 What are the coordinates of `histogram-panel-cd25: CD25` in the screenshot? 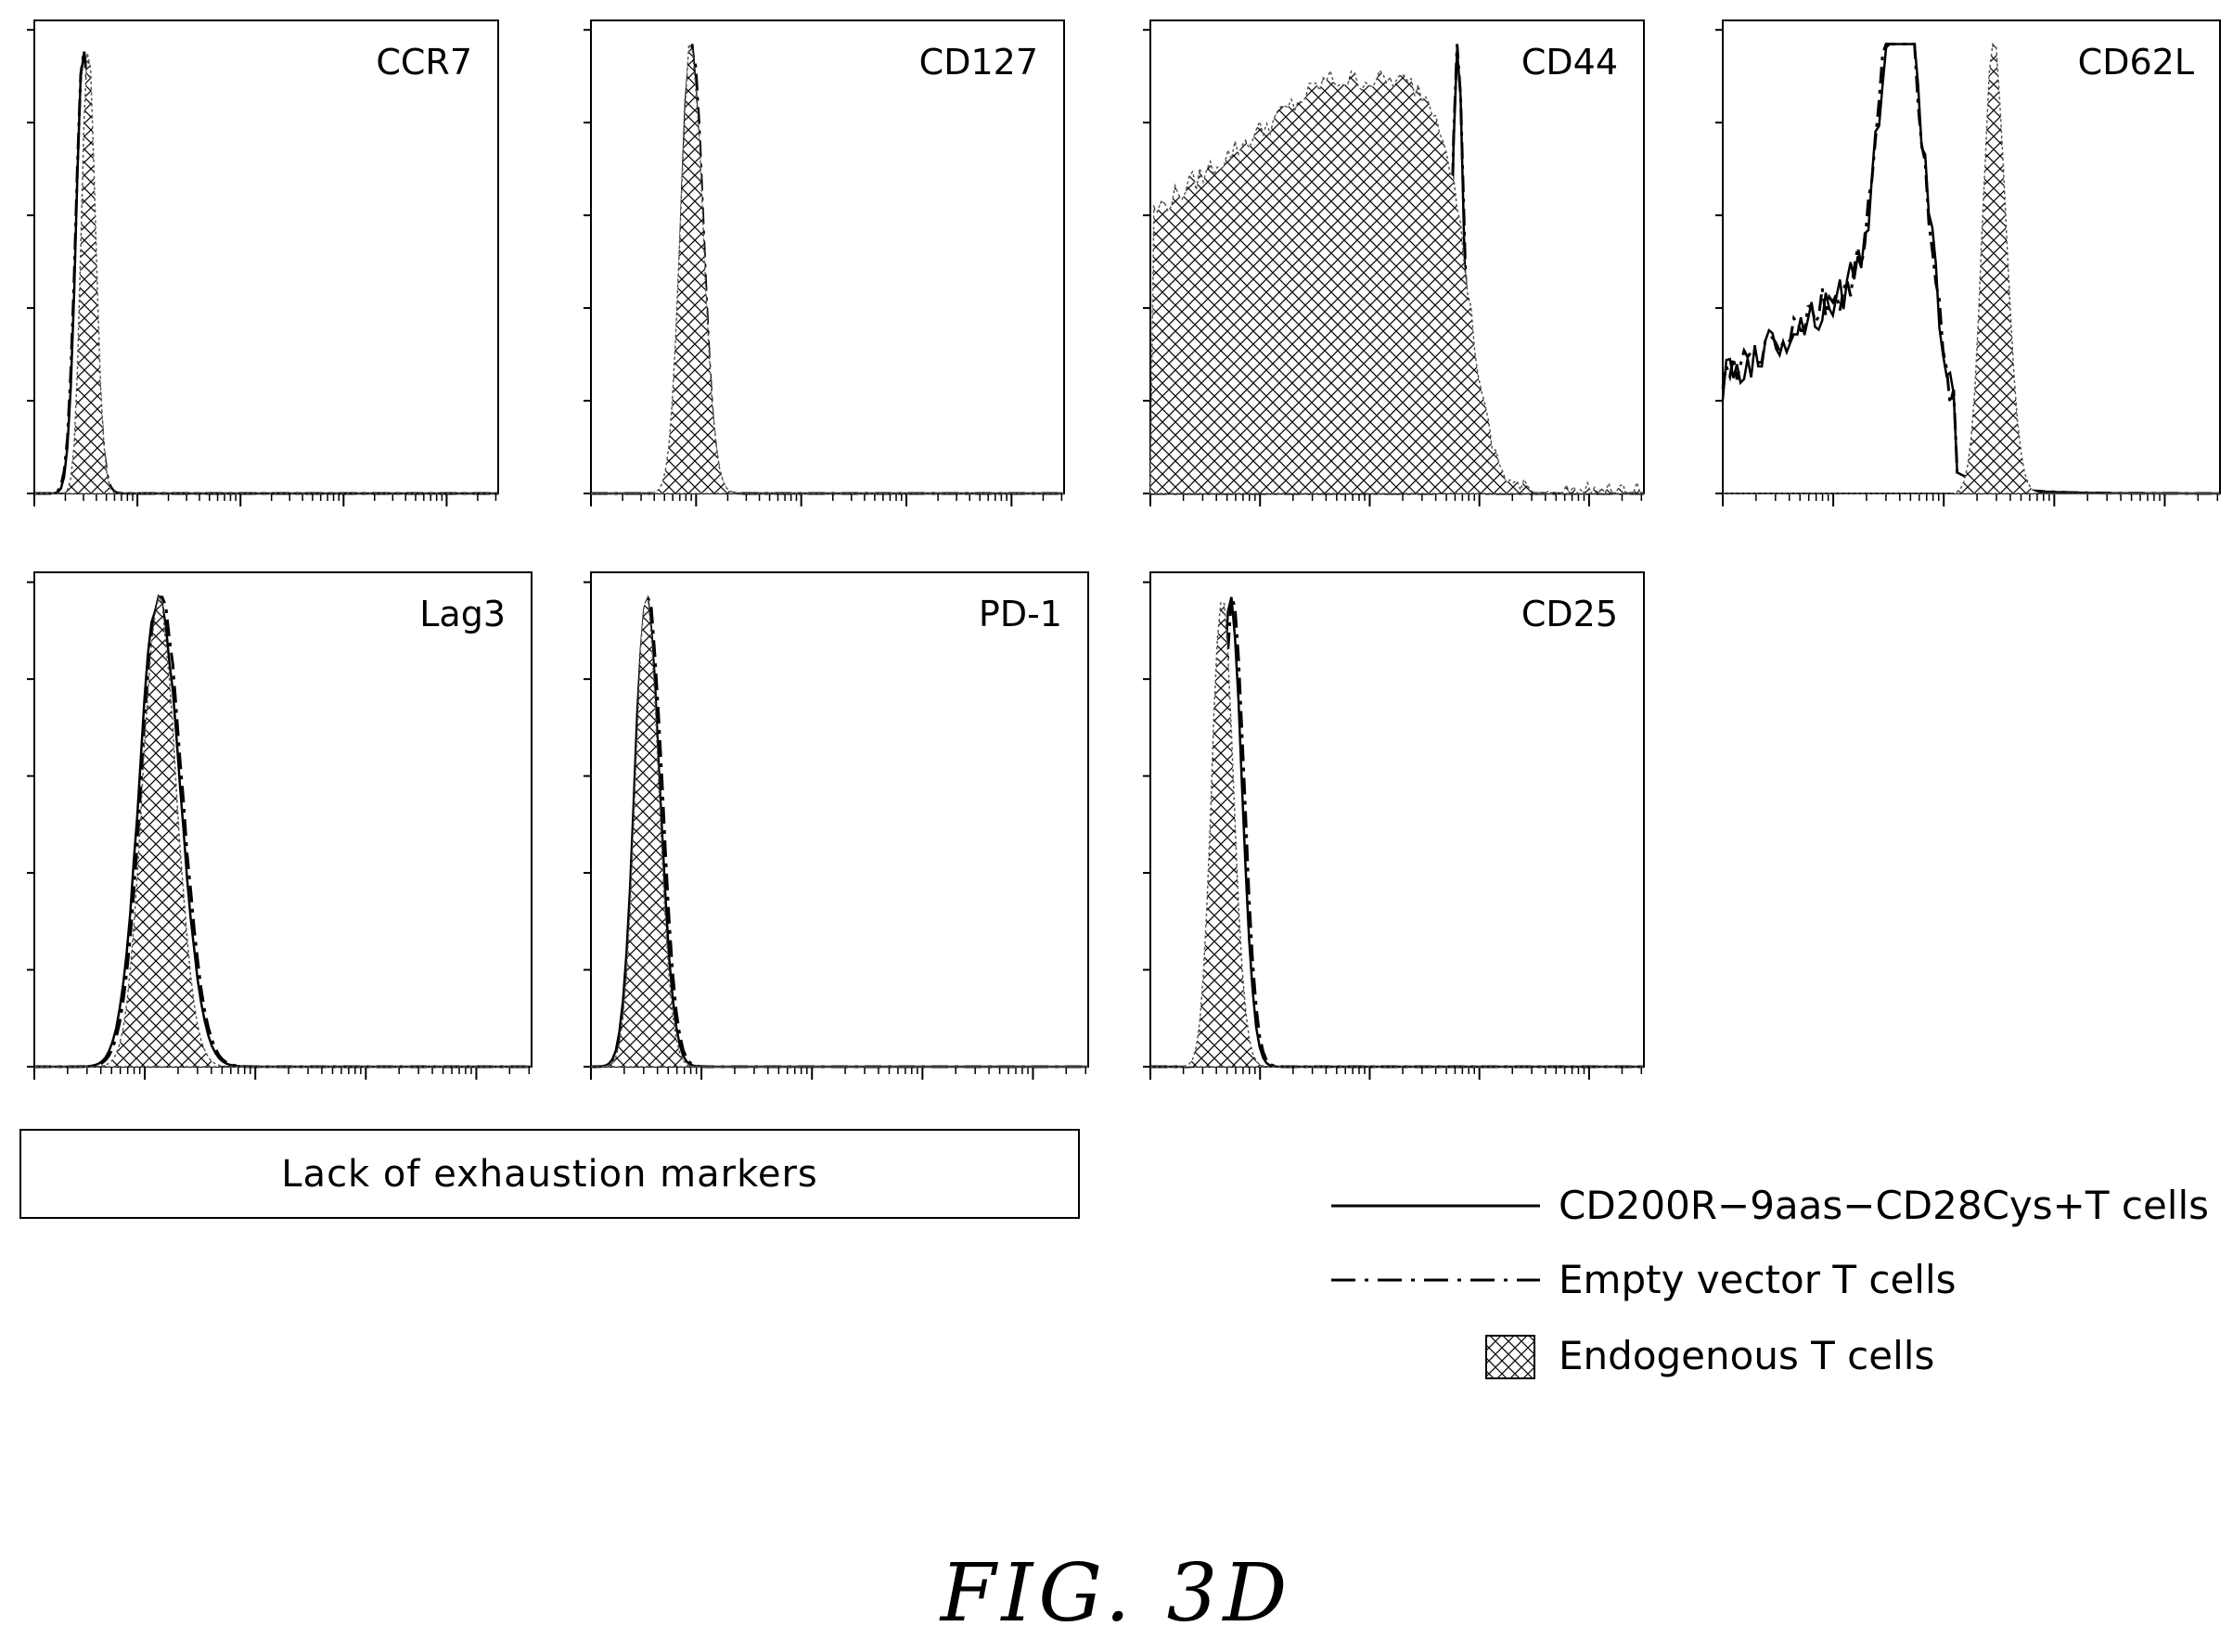 It's located at (1394, 825).